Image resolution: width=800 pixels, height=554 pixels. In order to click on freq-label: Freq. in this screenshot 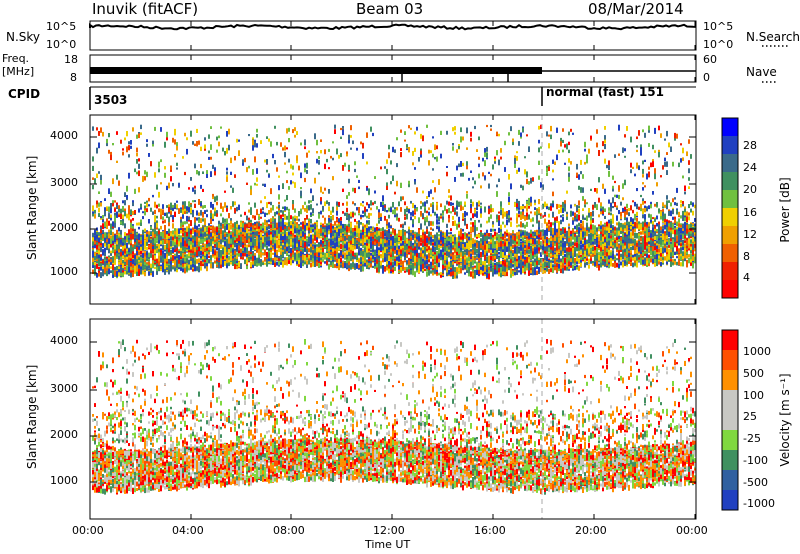, I will do `click(15, 58)`.